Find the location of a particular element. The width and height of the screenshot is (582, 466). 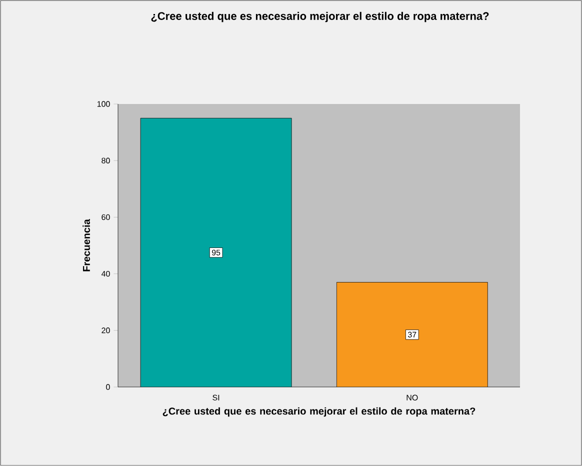

y-axis-title: Frecuencia is located at coordinates (86, 245).